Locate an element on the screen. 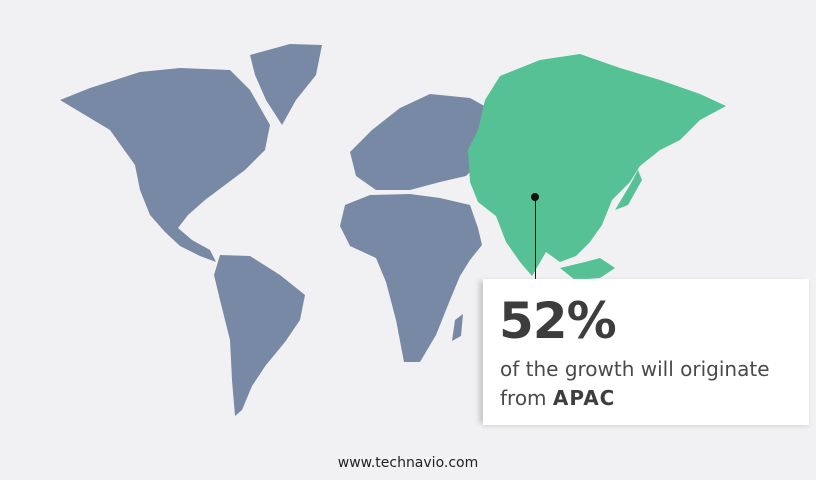  stat-region-line: from APAC is located at coordinates (557, 398).